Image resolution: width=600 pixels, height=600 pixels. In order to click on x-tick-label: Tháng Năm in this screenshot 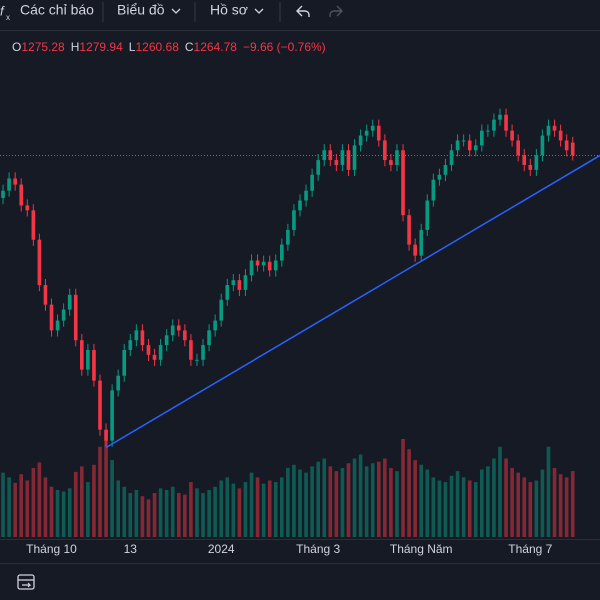, I will do `click(421, 549)`.